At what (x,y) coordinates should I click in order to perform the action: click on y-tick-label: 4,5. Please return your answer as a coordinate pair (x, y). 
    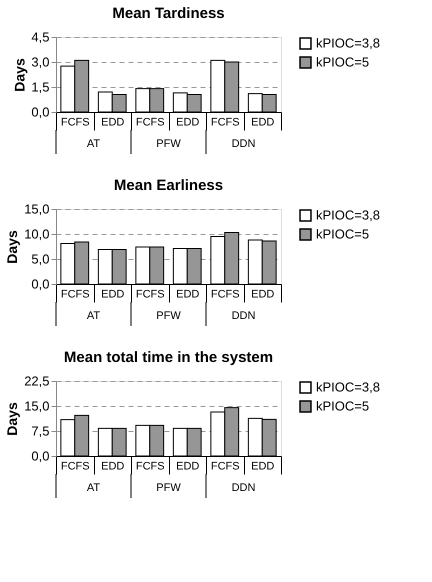
    Looking at the image, I should click on (40, 37).